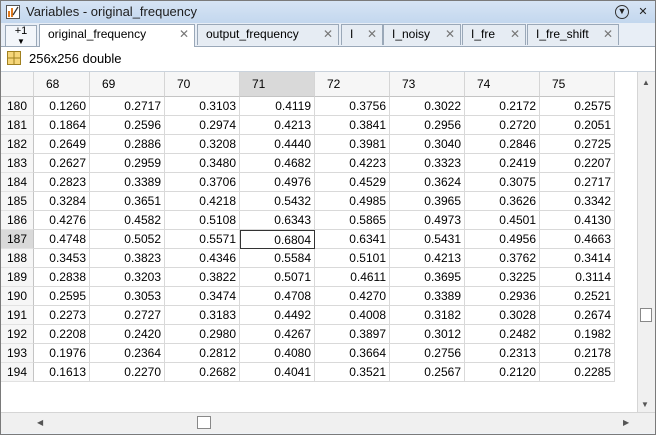  Describe the element at coordinates (427, 334) in the screenshot. I see `table-cell: 0.3012` at that location.